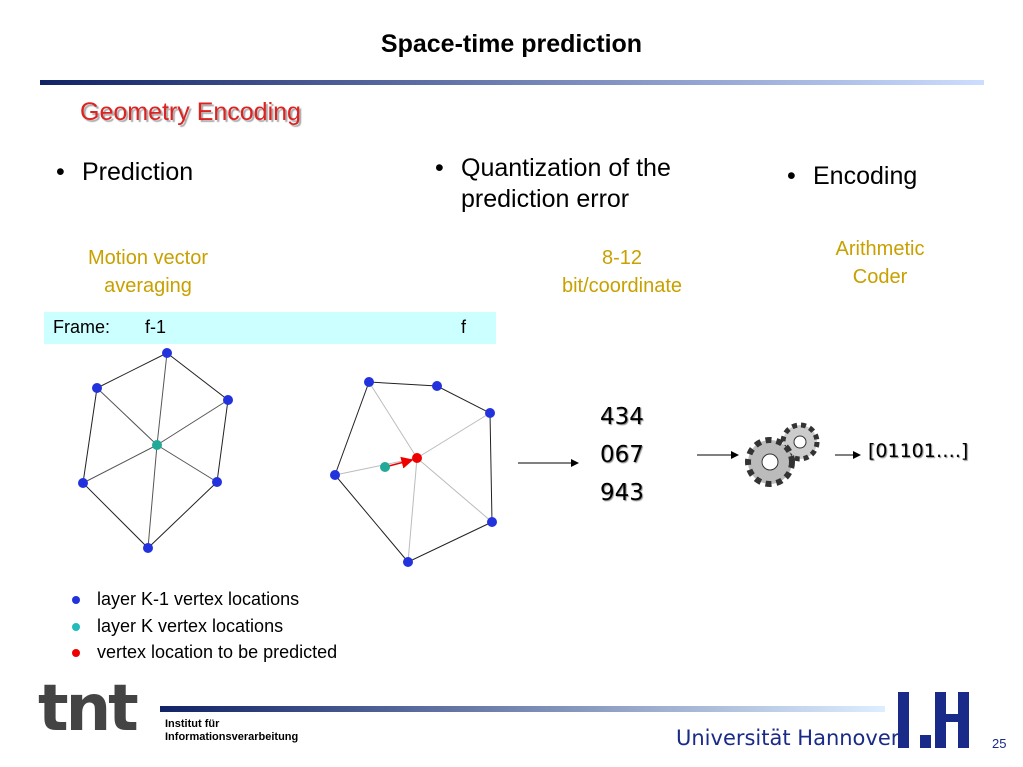 The height and width of the screenshot is (767, 1023). Describe the element at coordinates (217, 652) in the screenshot. I see `legend-item: vertex location to be predicted` at that location.